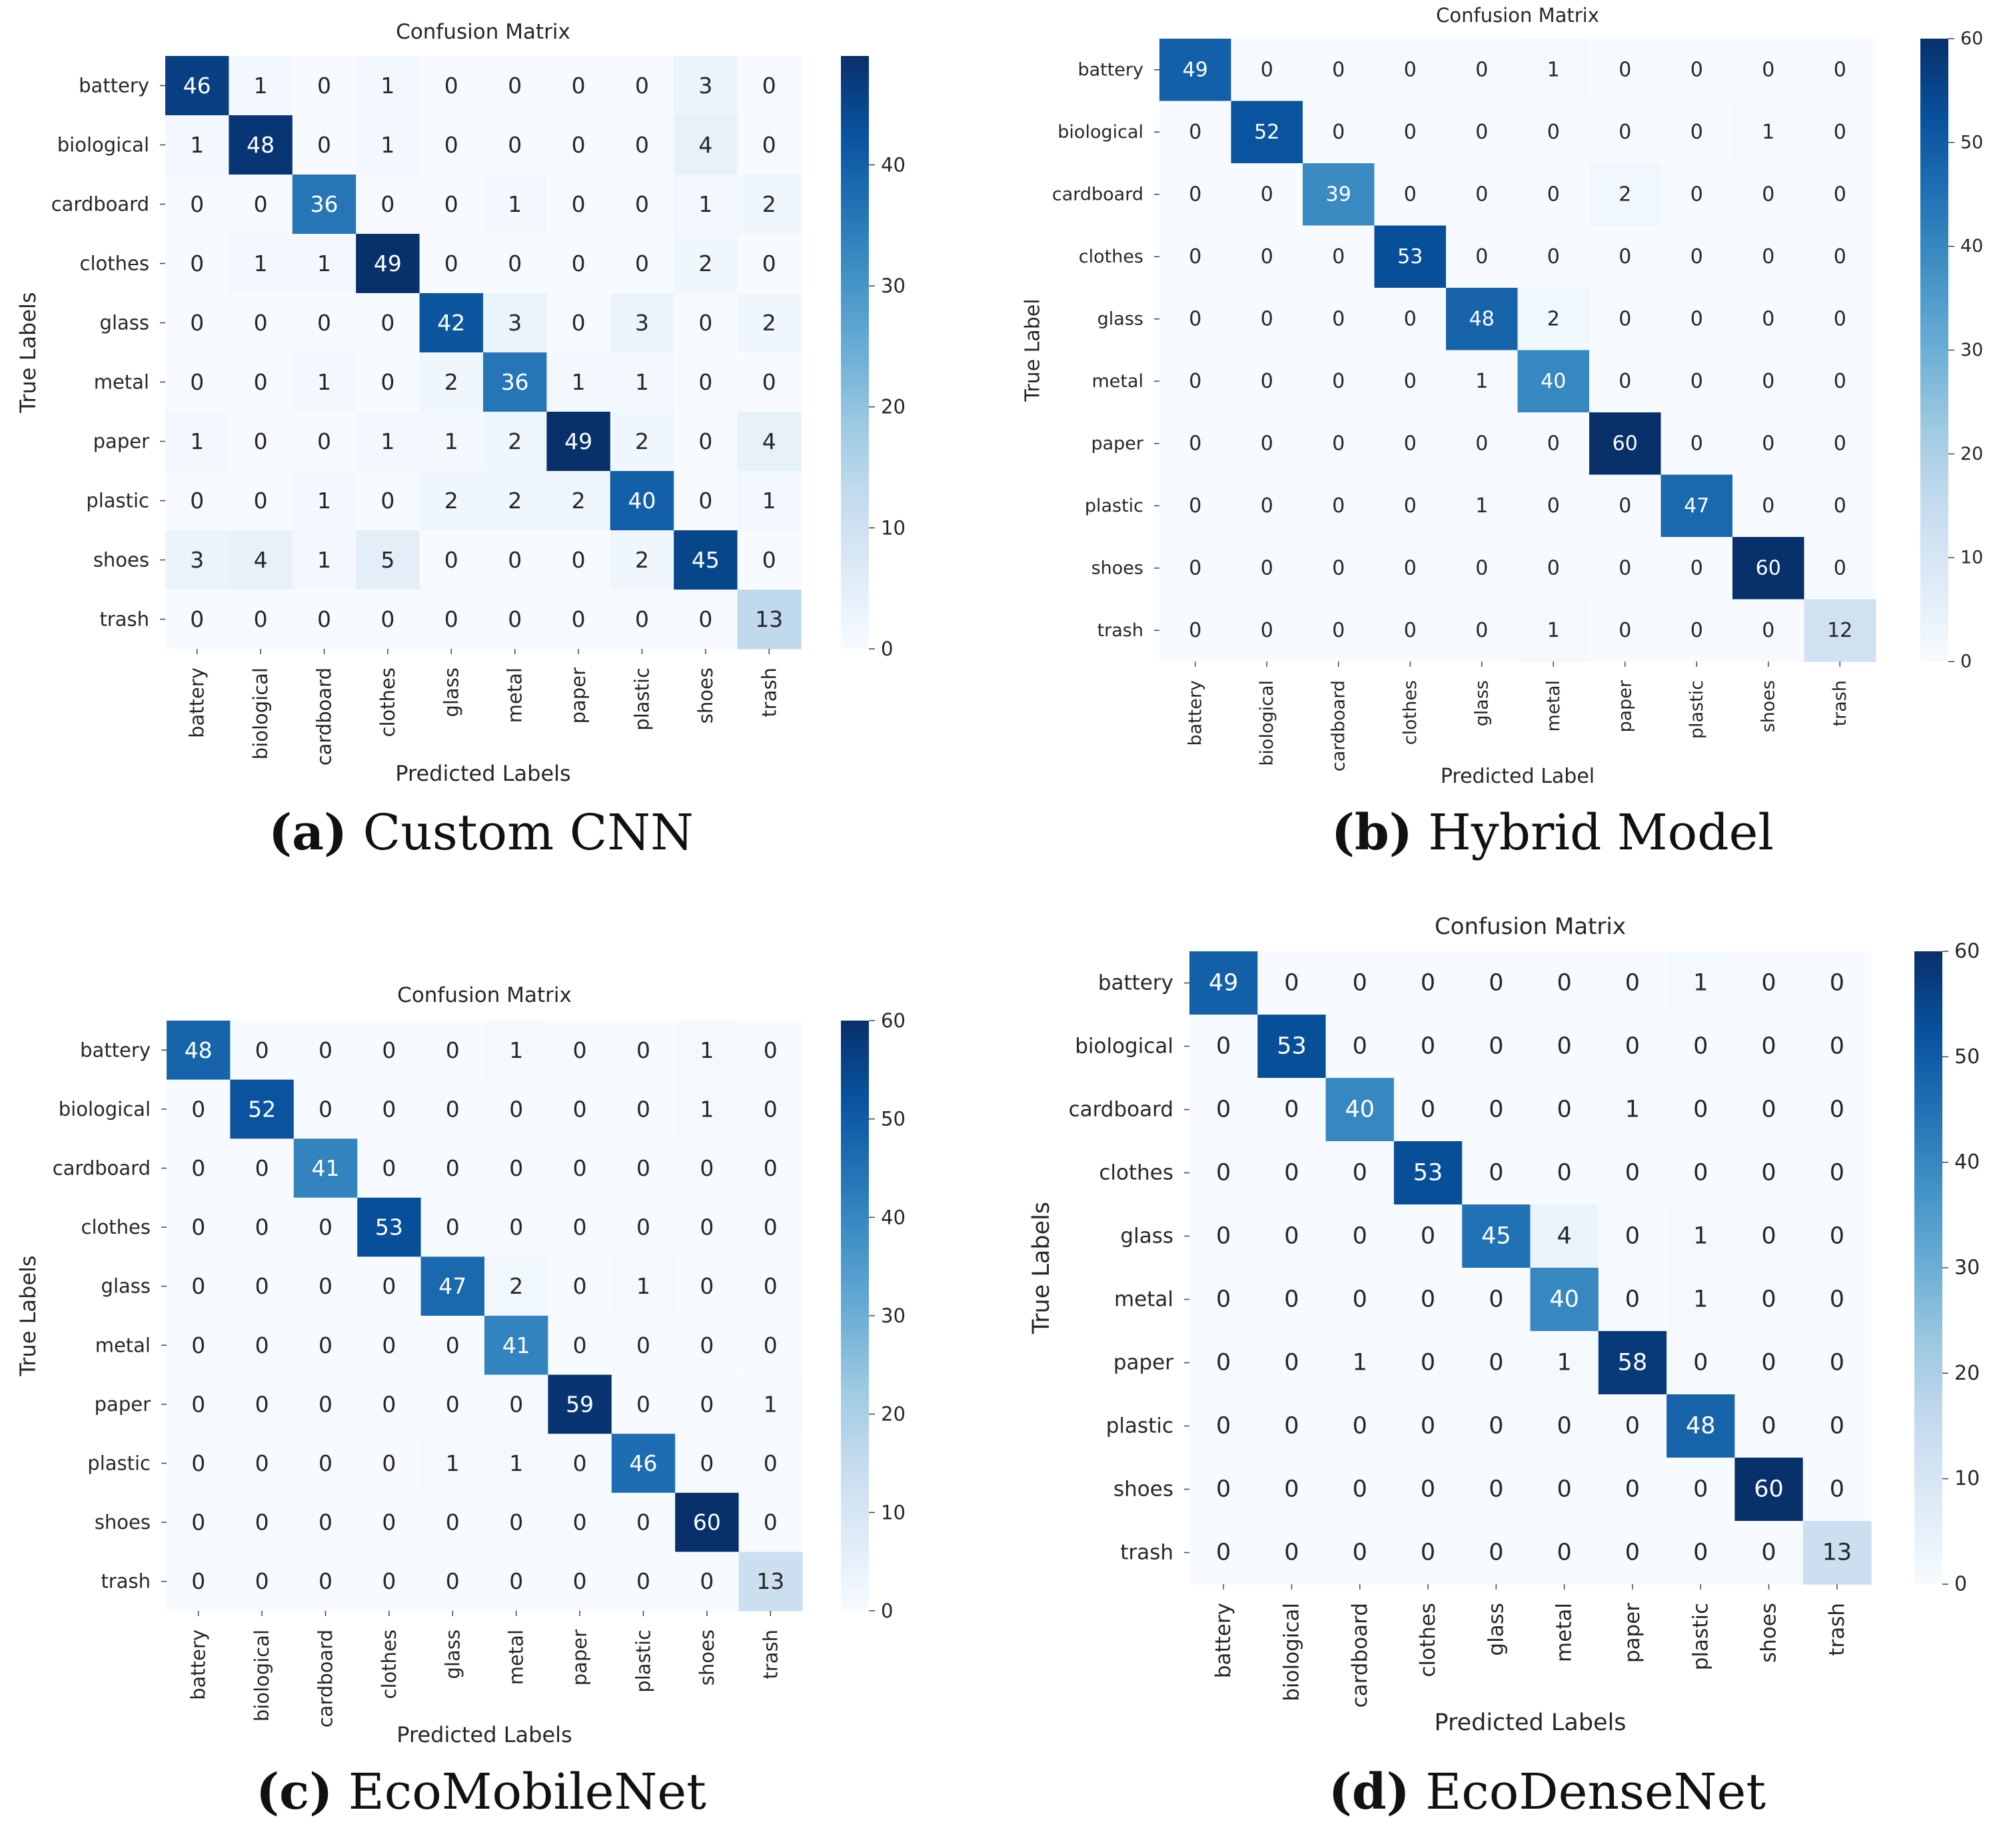 This screenshot has height=1848, width=2001. I want to click on x-tick-label: biological, so click(1291, 1652).